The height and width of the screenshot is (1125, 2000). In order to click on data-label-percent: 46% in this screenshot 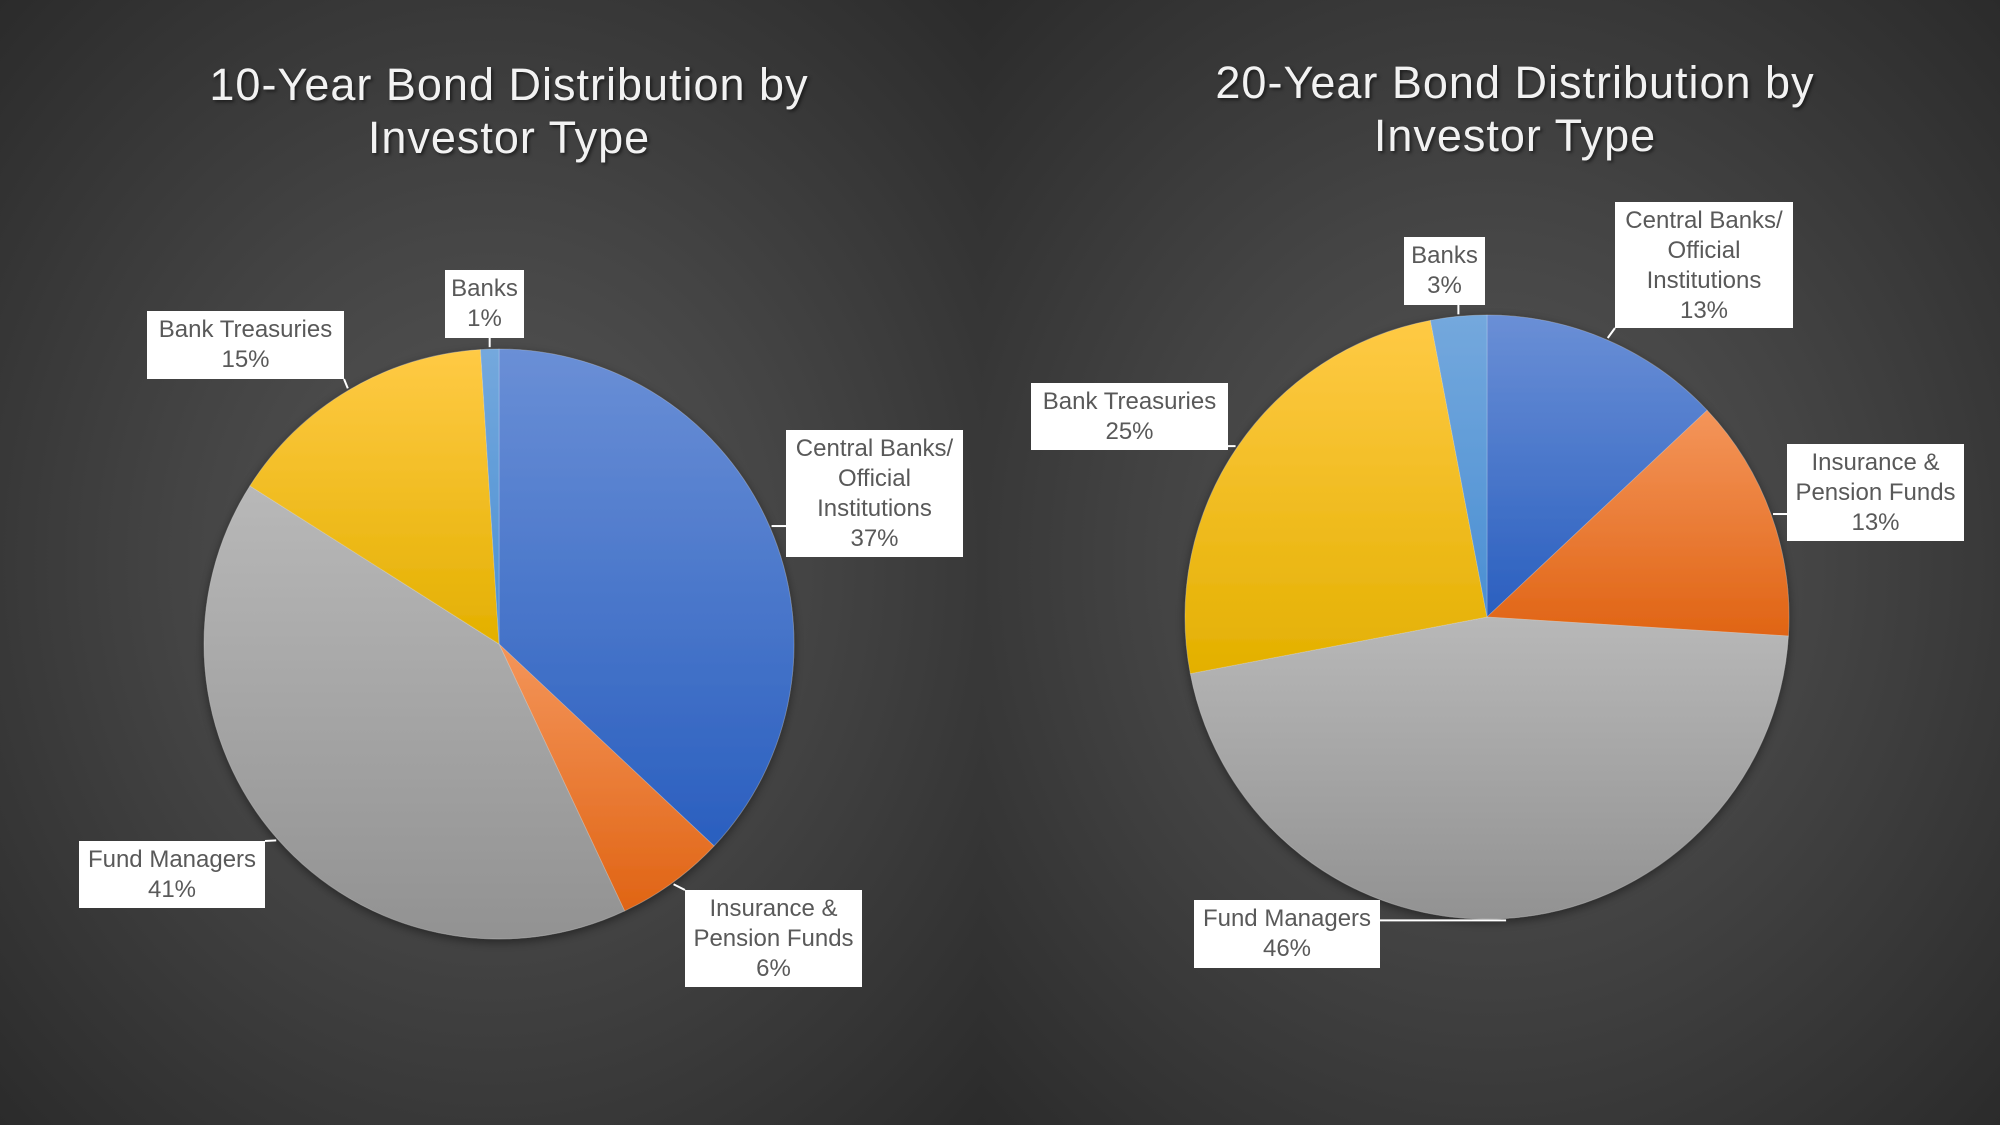, I will do `click(1287, 948)`.